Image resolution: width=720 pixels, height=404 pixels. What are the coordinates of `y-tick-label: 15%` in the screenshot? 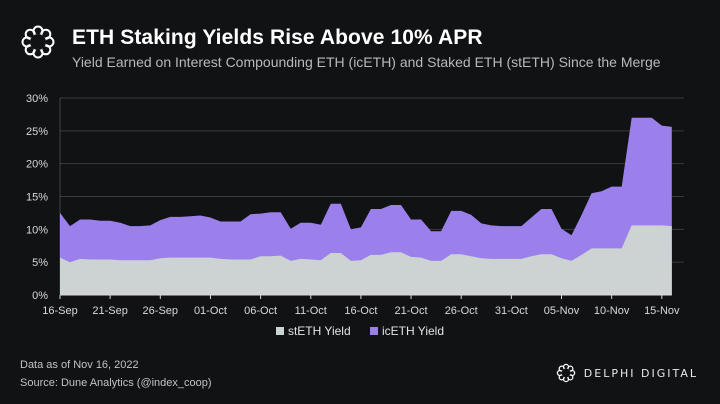 It's located at (37, 198).